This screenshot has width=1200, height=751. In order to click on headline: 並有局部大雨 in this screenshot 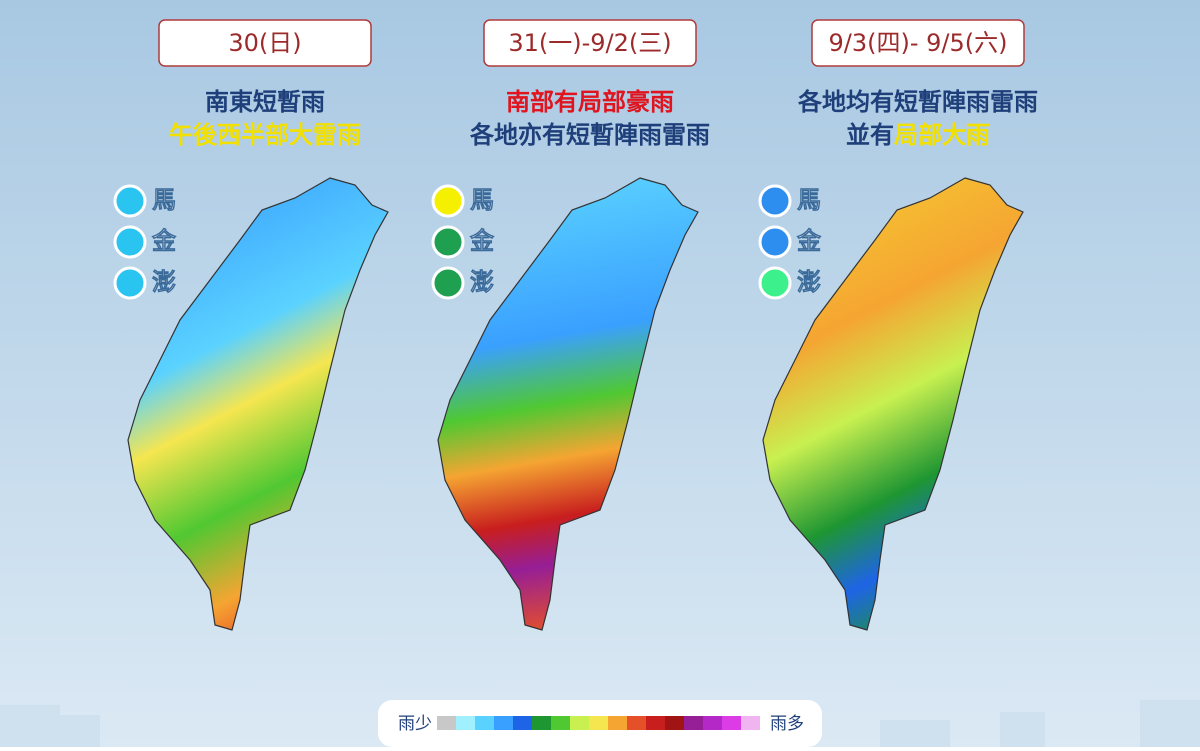, I will do `click(918, 135)`.